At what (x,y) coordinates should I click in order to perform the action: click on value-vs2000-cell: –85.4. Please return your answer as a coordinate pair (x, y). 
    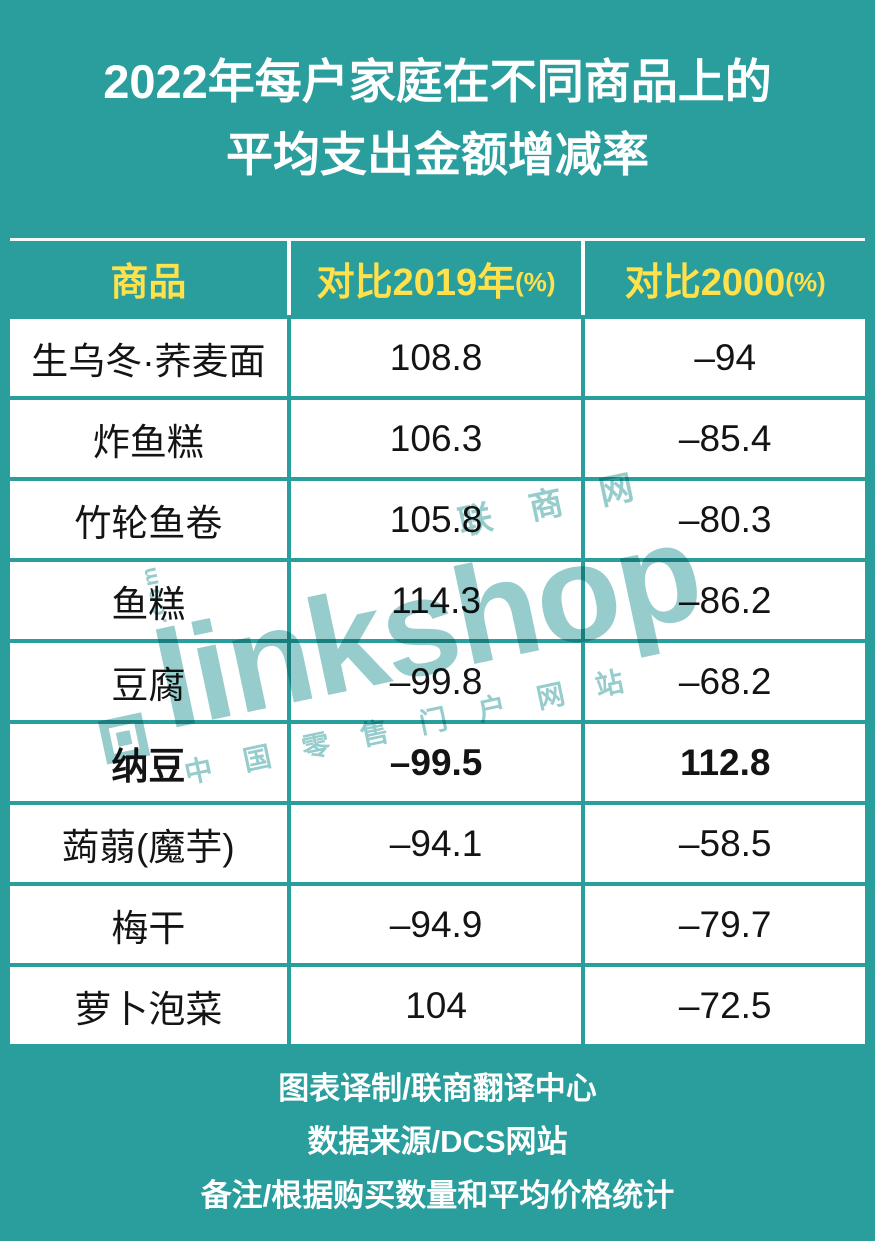
    Looking at the image, I should click on (725, 438).